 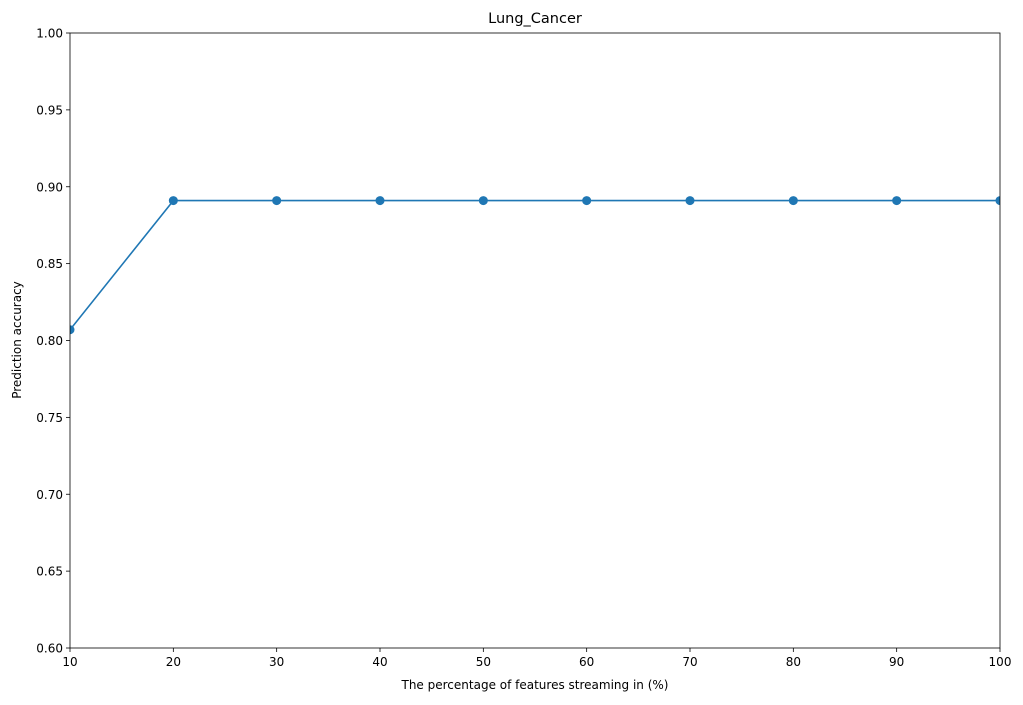 What do you see at coordinates (49, 495) in the screenshot?
I see `y-tick-label: 0.70` at bounding box center [49, 495].